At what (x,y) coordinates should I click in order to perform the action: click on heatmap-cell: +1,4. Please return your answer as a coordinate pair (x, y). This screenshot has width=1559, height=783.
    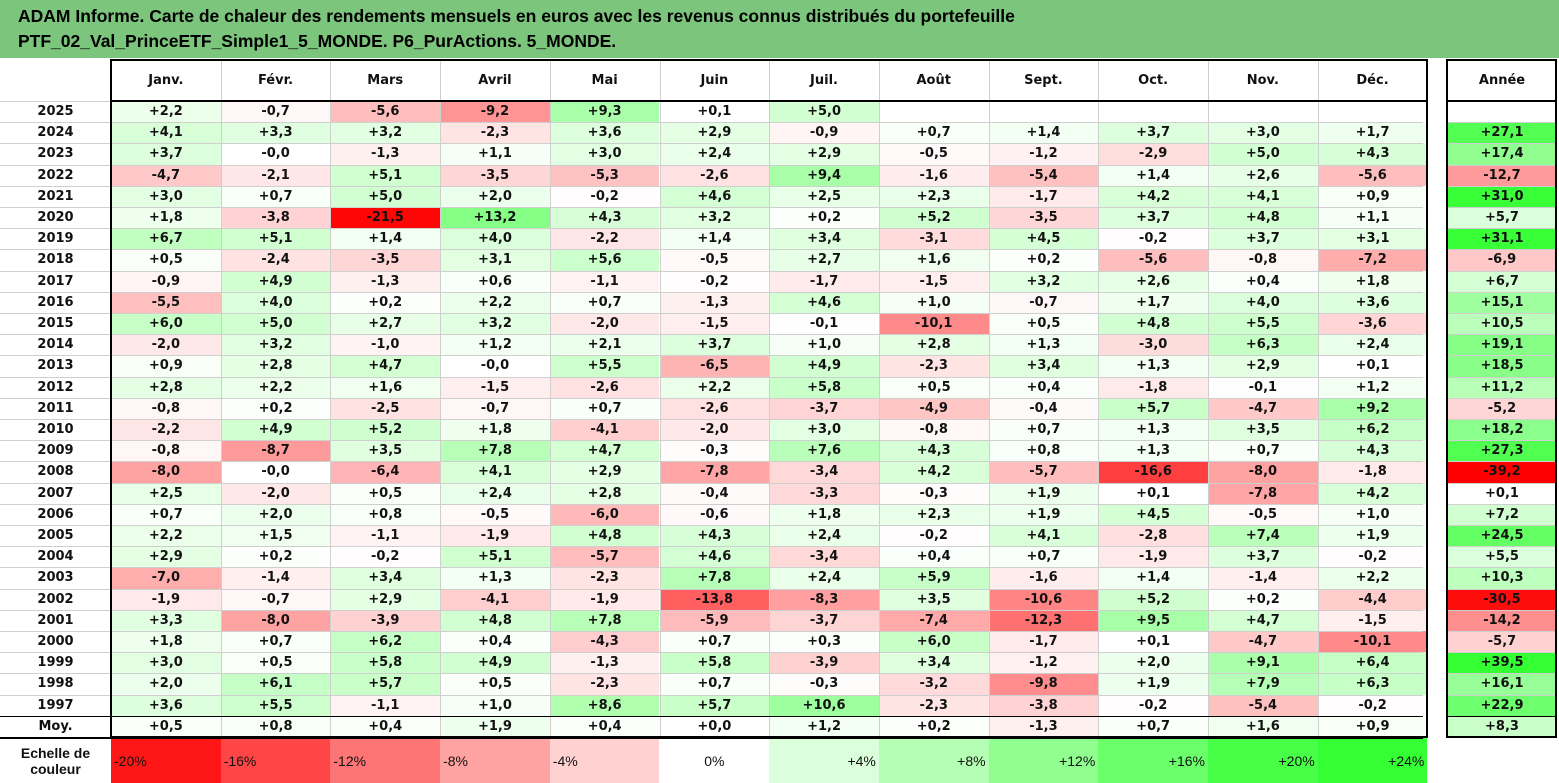
    Looking at the image, I should click on (1043, 133).